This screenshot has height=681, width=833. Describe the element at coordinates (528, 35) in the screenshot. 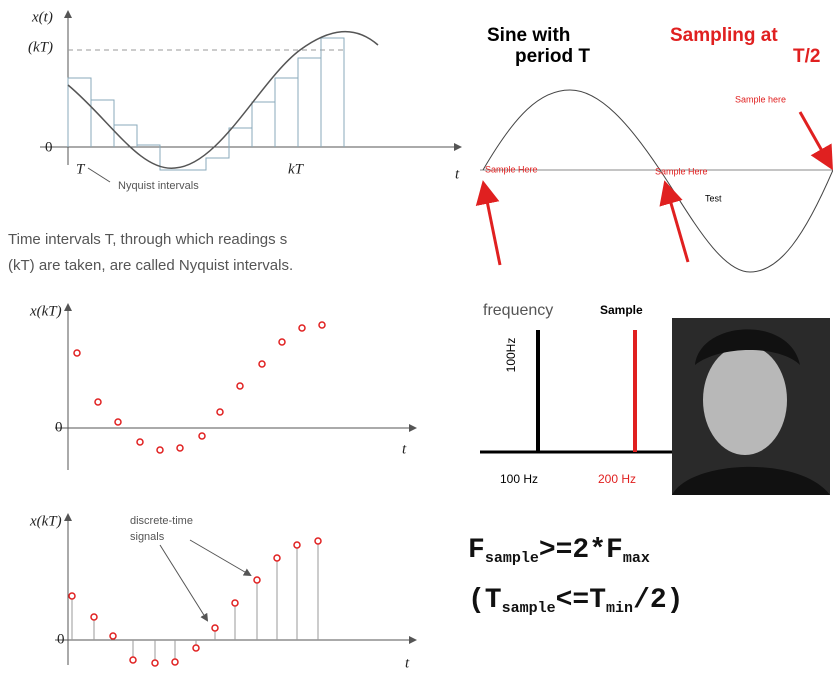

I see `title: Sine with` at that location.